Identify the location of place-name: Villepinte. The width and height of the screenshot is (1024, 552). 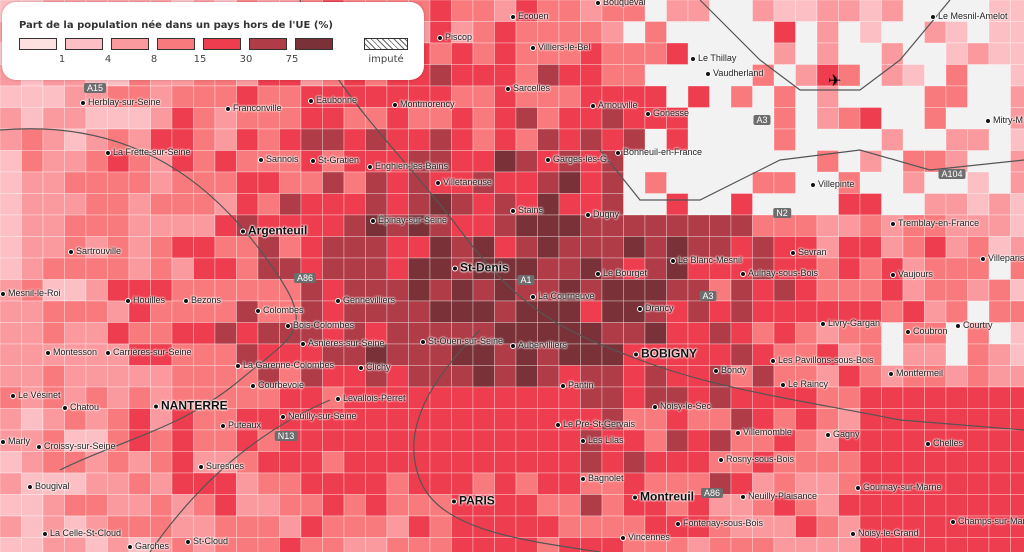
(836, 184).